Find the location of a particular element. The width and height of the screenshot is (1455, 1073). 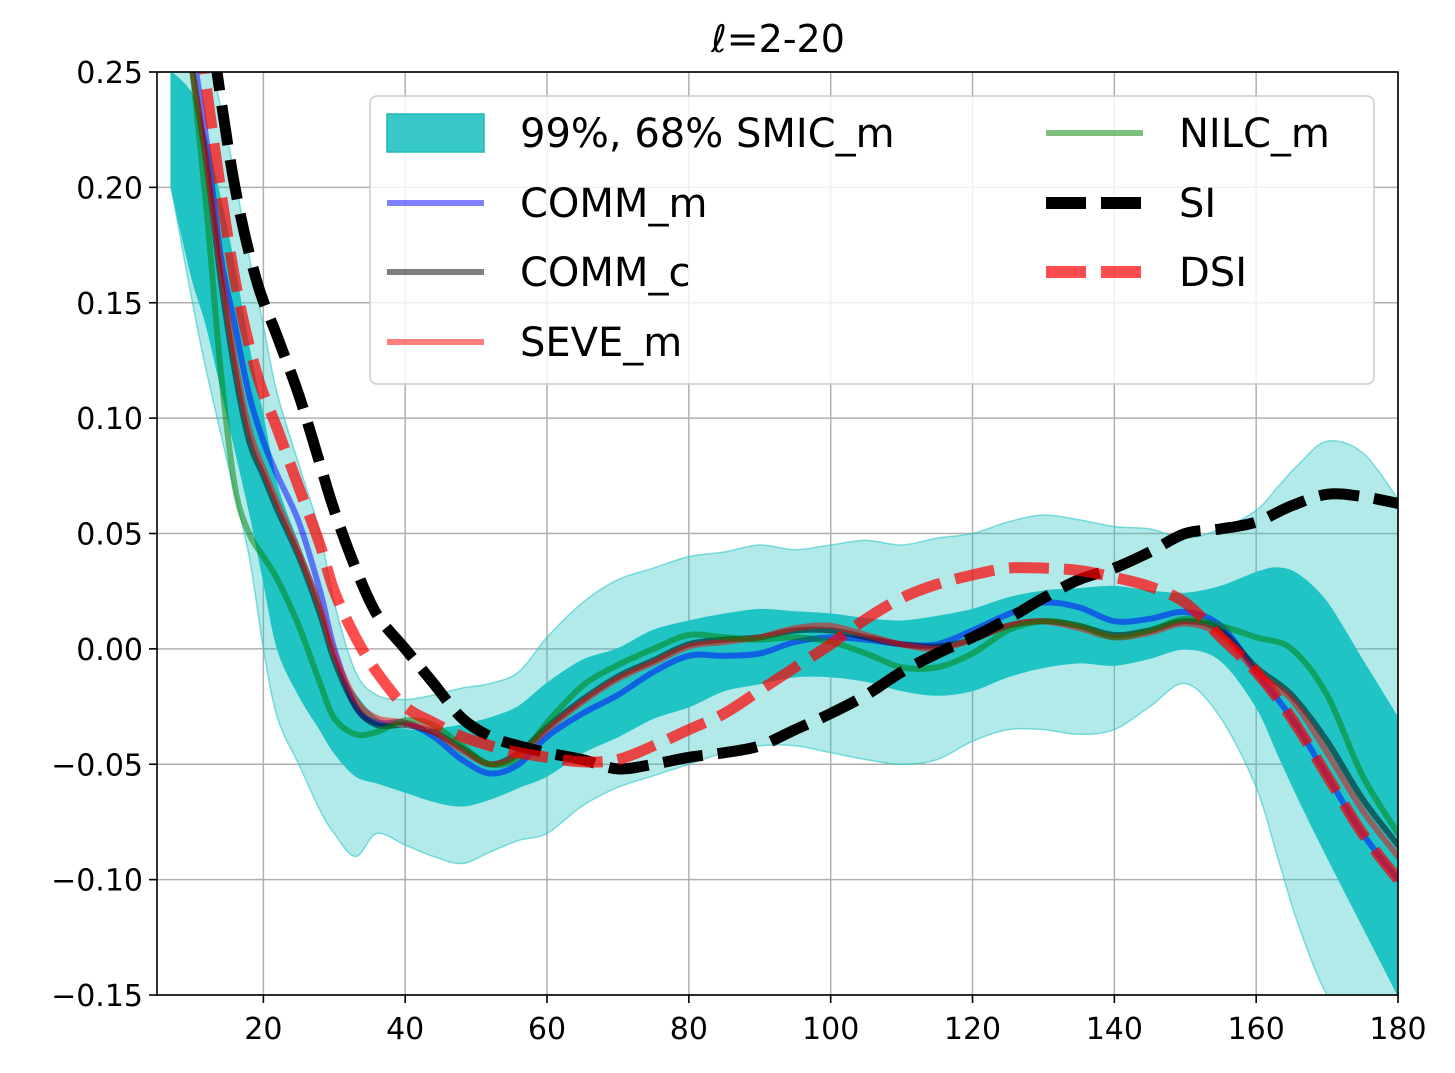

x-tick-label: 100 is located at coordinates (830, 1029).